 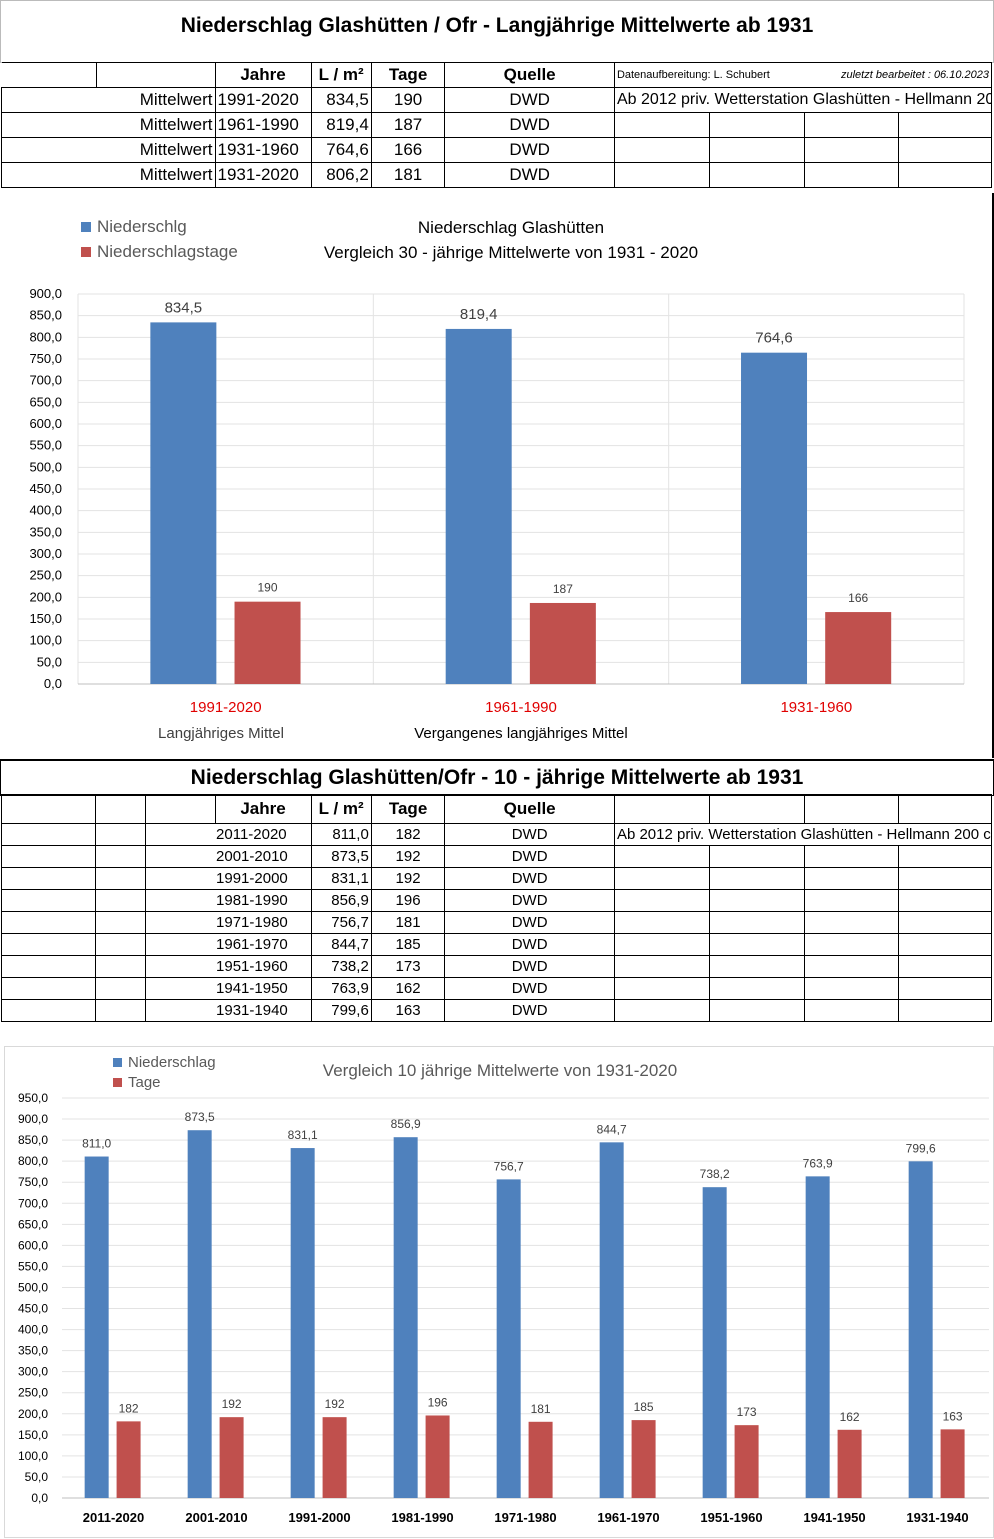 What do you see at coordinates (268, 588) in the screenshot?
I see `data-label-tage: 190` at bounding box center [268, 588].